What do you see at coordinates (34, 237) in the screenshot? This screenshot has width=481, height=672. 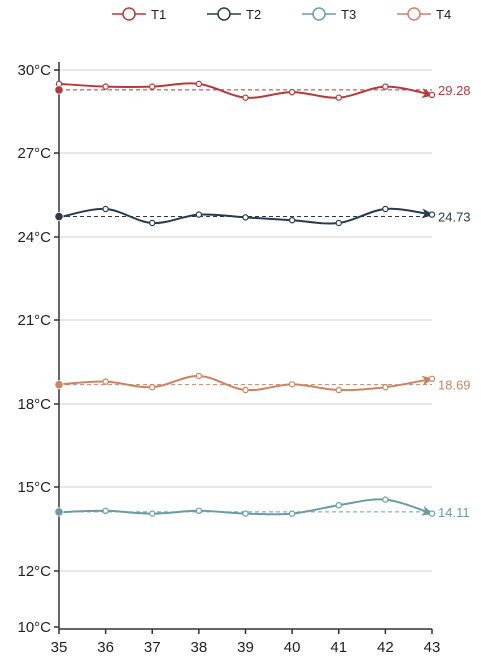 I see `y-tick-label: 24°C` at bounding box center [34, 237].